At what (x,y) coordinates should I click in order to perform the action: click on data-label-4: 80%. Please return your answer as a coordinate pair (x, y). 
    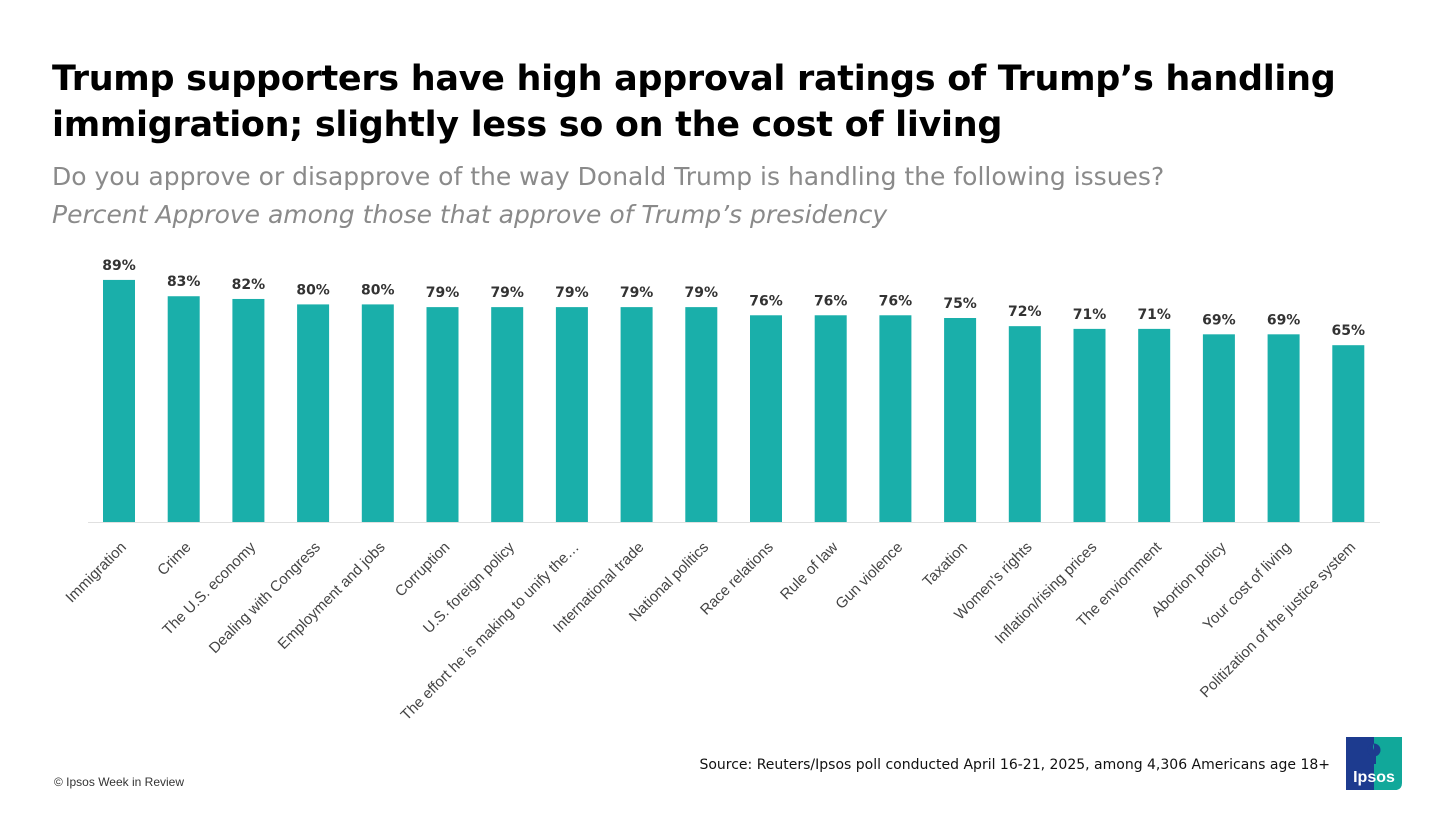
    Looking at the image, I should click on (313, 290).